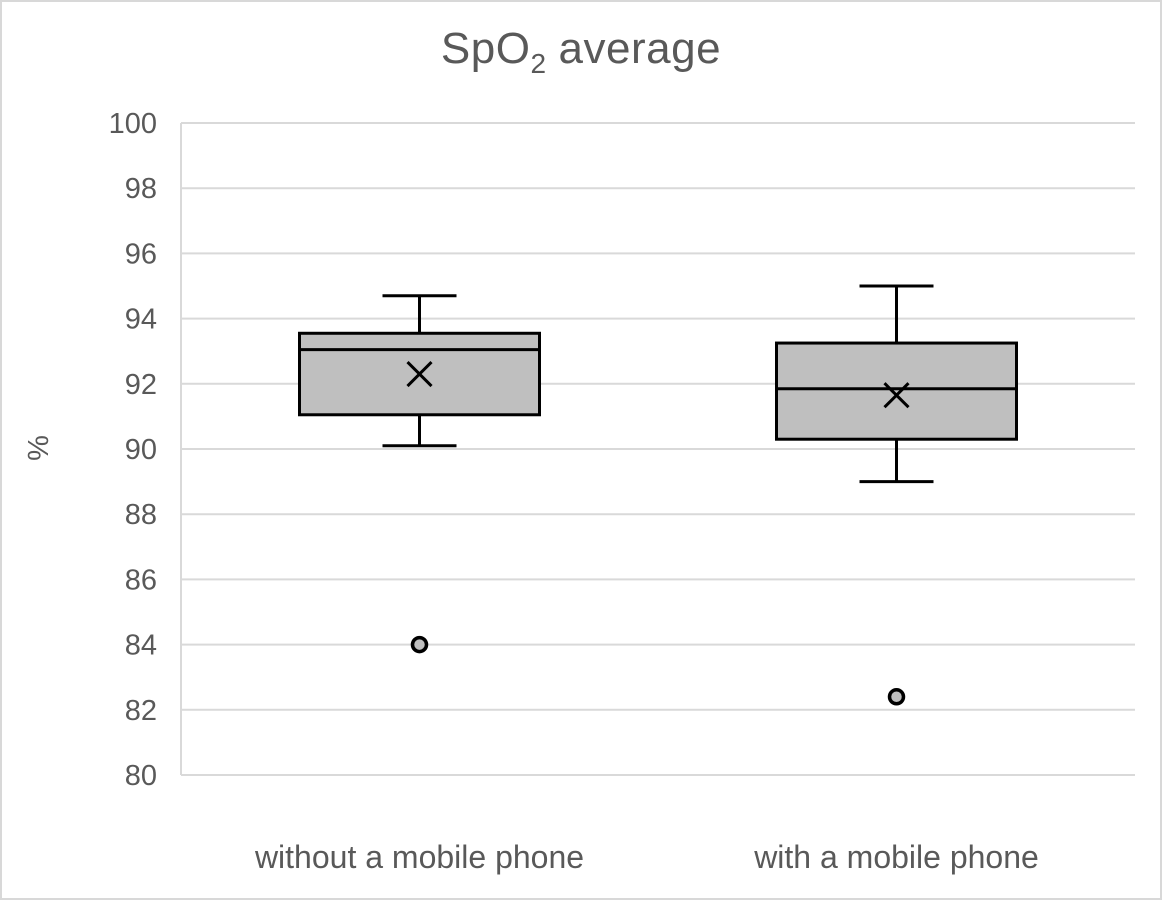 This screenshot has width=1162, height=900. I want to click on y-tick-label: 96, so click(141, 254).